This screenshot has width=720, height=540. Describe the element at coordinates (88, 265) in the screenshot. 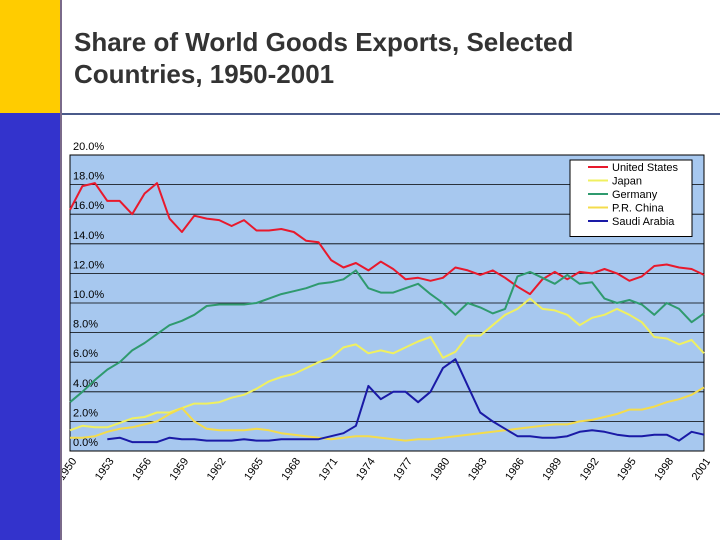

I see `y-tick-label: 12.0%` at that location.